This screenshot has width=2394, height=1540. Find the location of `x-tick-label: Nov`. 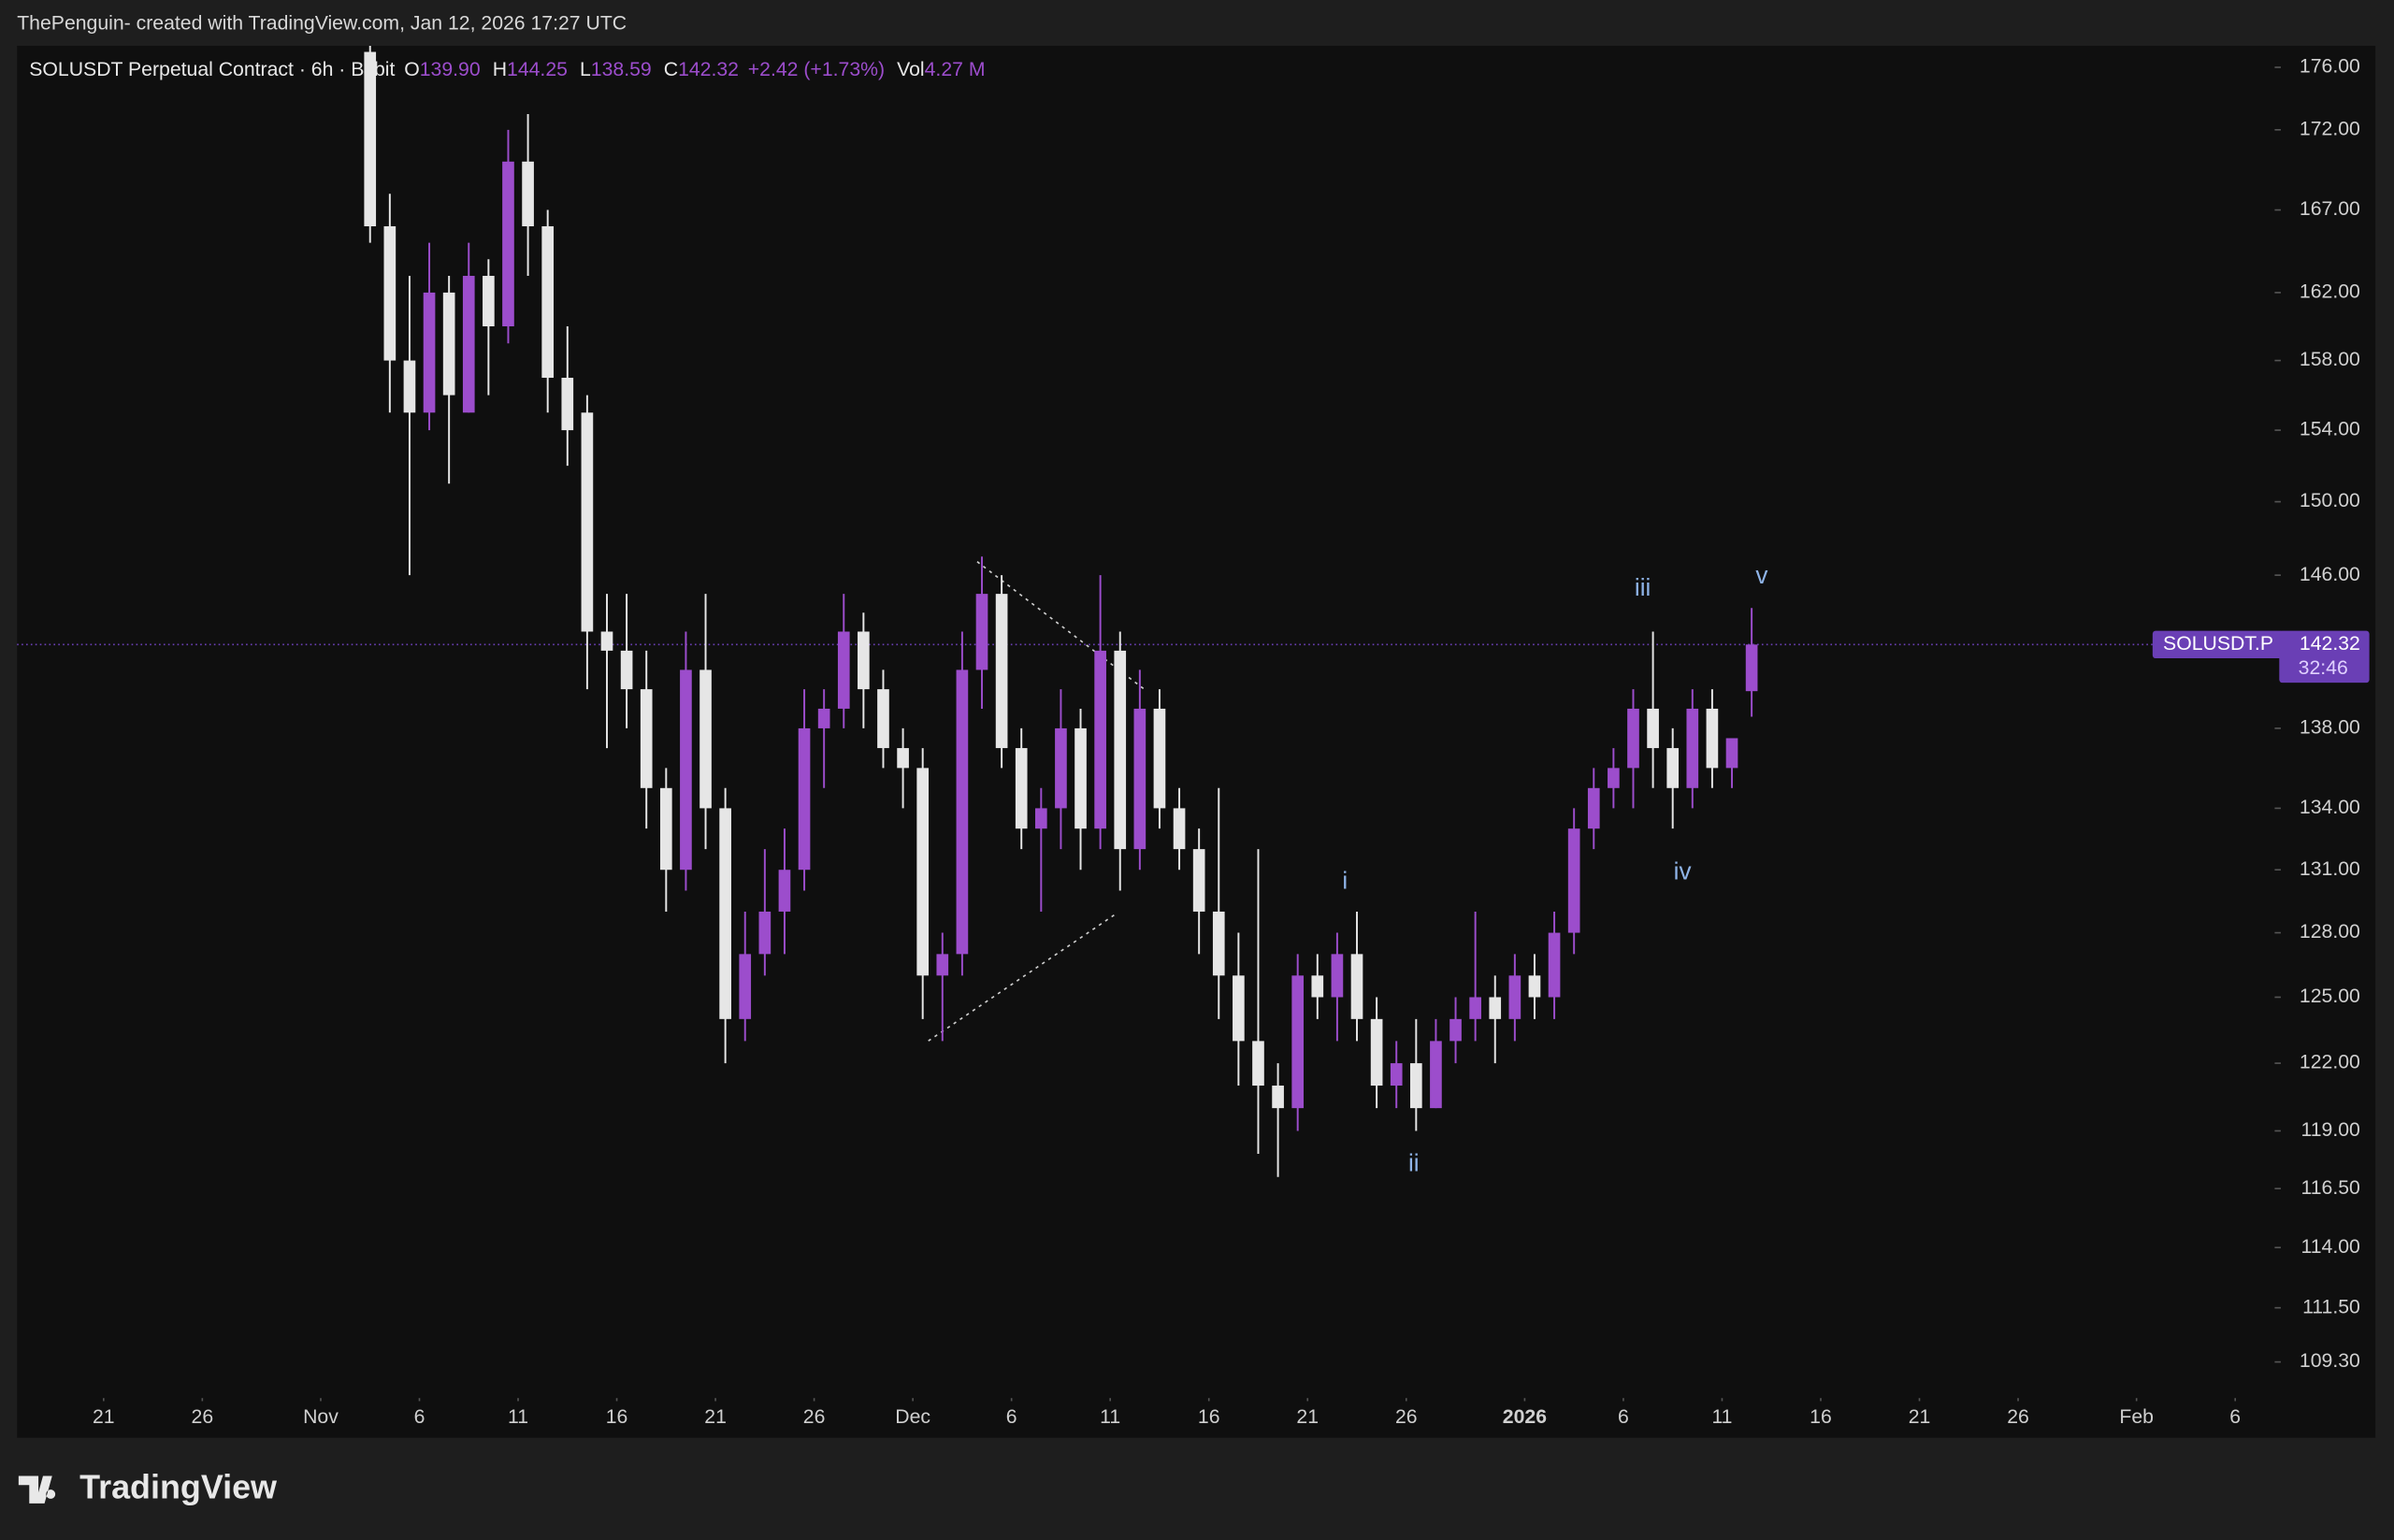

x-tick-label: Nov is located at coordinates (321, 1417).